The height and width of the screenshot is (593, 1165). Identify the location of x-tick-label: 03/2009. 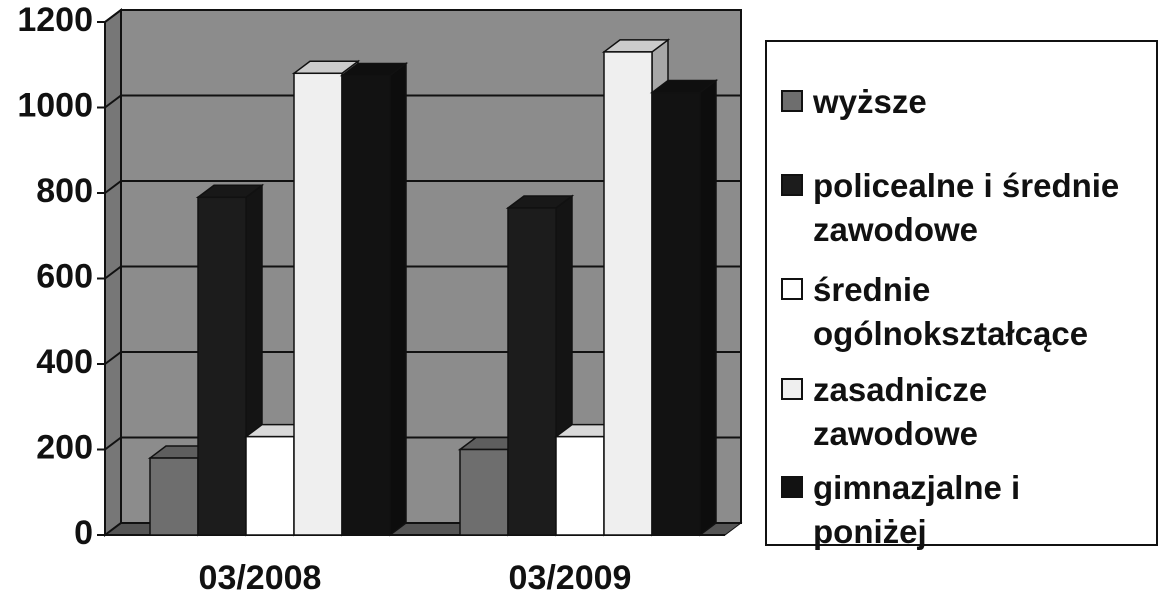
(570, 576).